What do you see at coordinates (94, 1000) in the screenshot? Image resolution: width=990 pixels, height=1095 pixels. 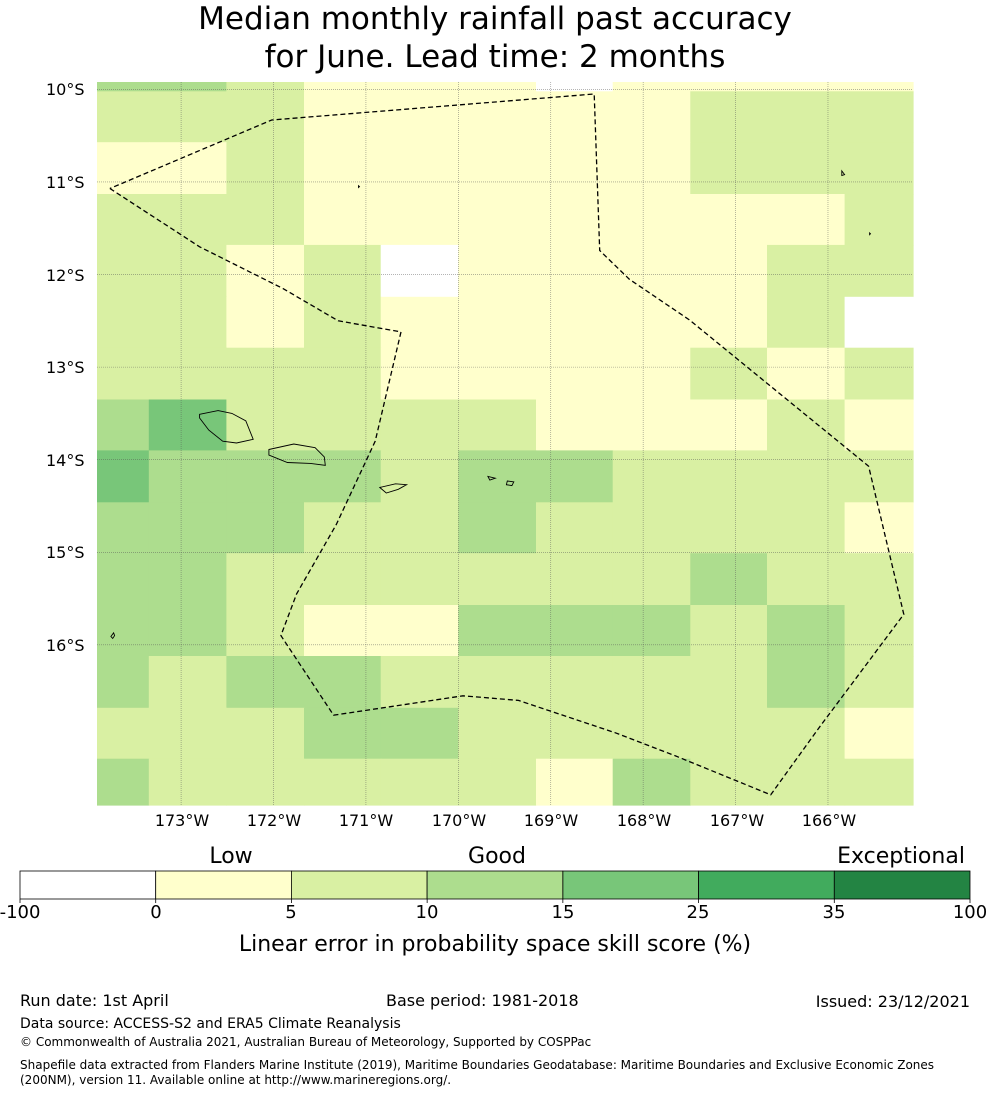 I see `run-date: Run date: 1st April` at bounding box center [94, 1000].